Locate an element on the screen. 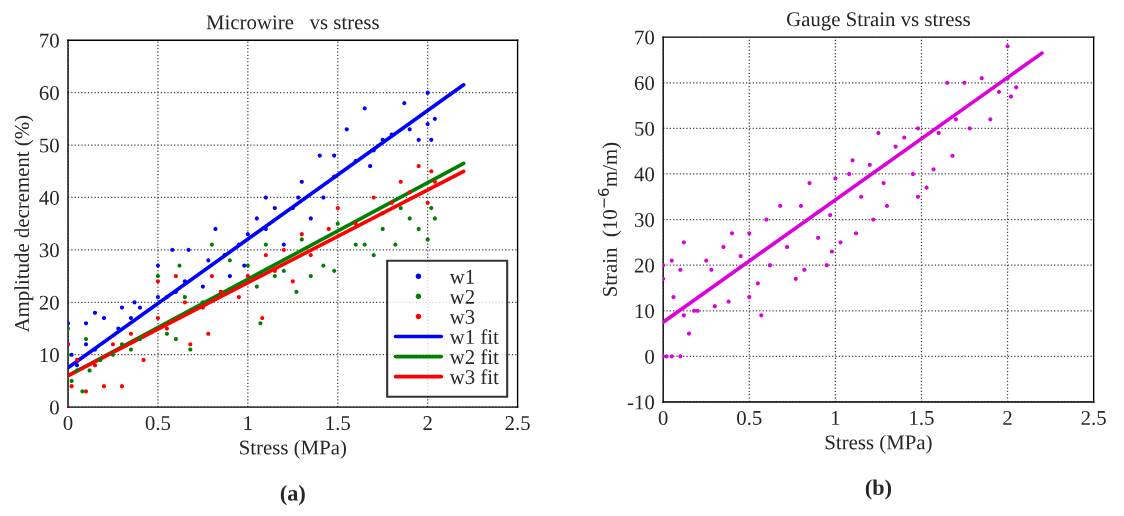 The height and width of the screenshot is (516, 1124). chart-title: Microwire vs stress is located at coordinates (292, 22).